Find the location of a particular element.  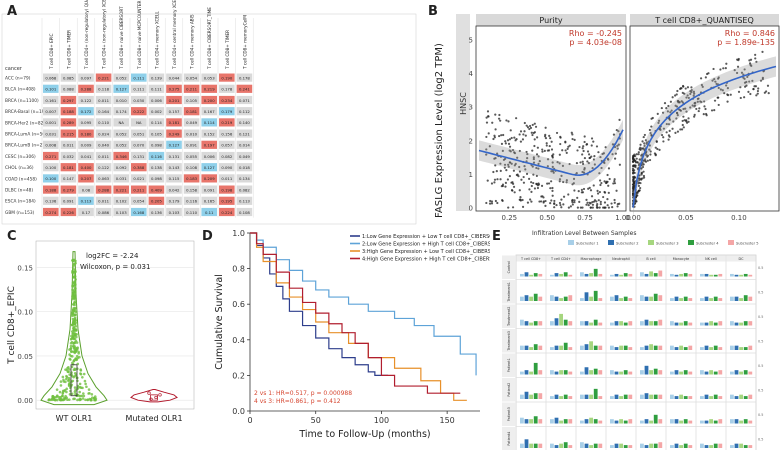

heatmap-cell-value: 0.011 is located at coordinates (226, 178).